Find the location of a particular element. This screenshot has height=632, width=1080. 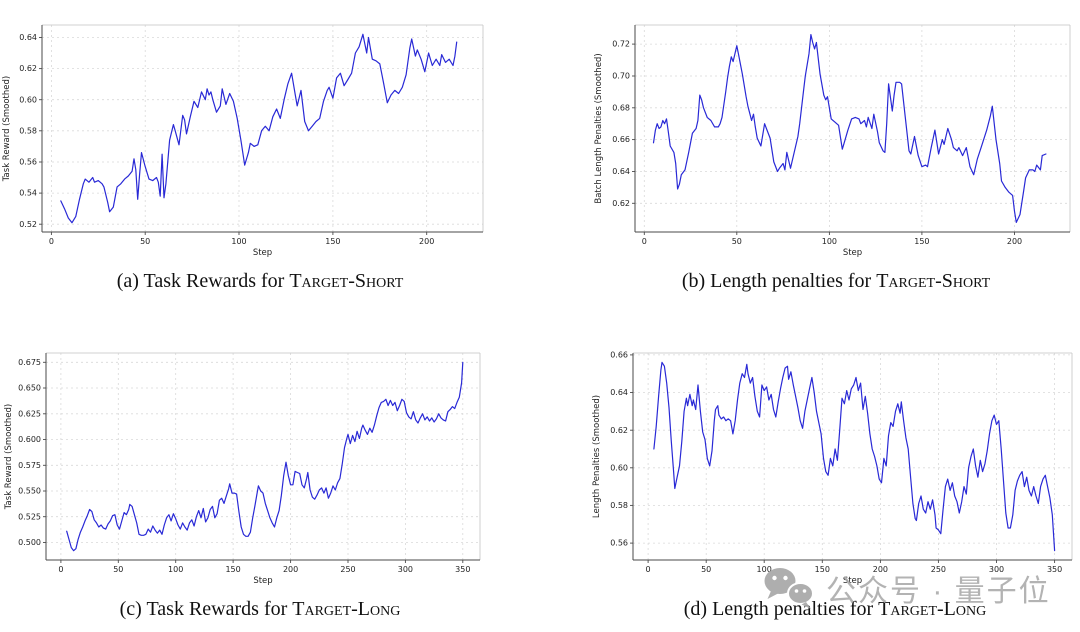

caption-b-text: (b) Length penalties for is located at coordinates (779, 281).